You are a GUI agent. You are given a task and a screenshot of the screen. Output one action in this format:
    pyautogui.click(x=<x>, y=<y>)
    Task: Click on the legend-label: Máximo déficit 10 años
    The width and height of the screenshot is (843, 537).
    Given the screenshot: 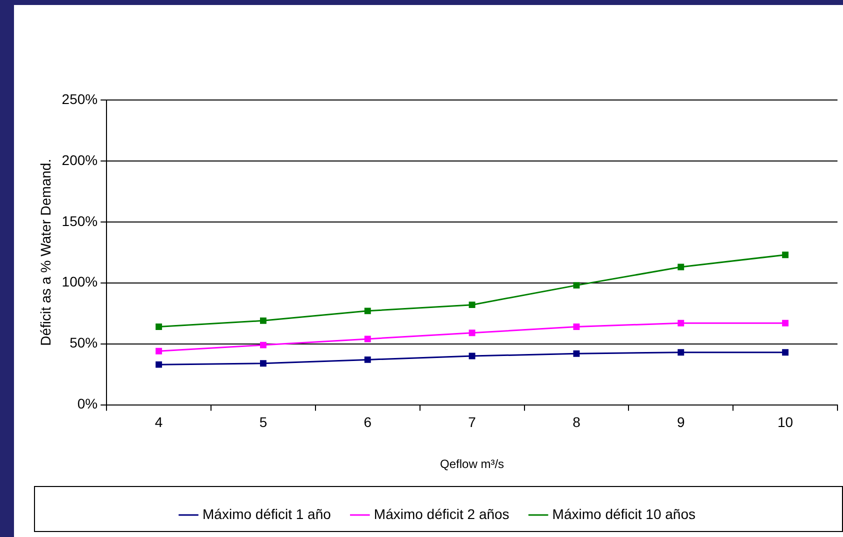 What is the action you would take?
    pyautogui.click(x=624, y=514)
    